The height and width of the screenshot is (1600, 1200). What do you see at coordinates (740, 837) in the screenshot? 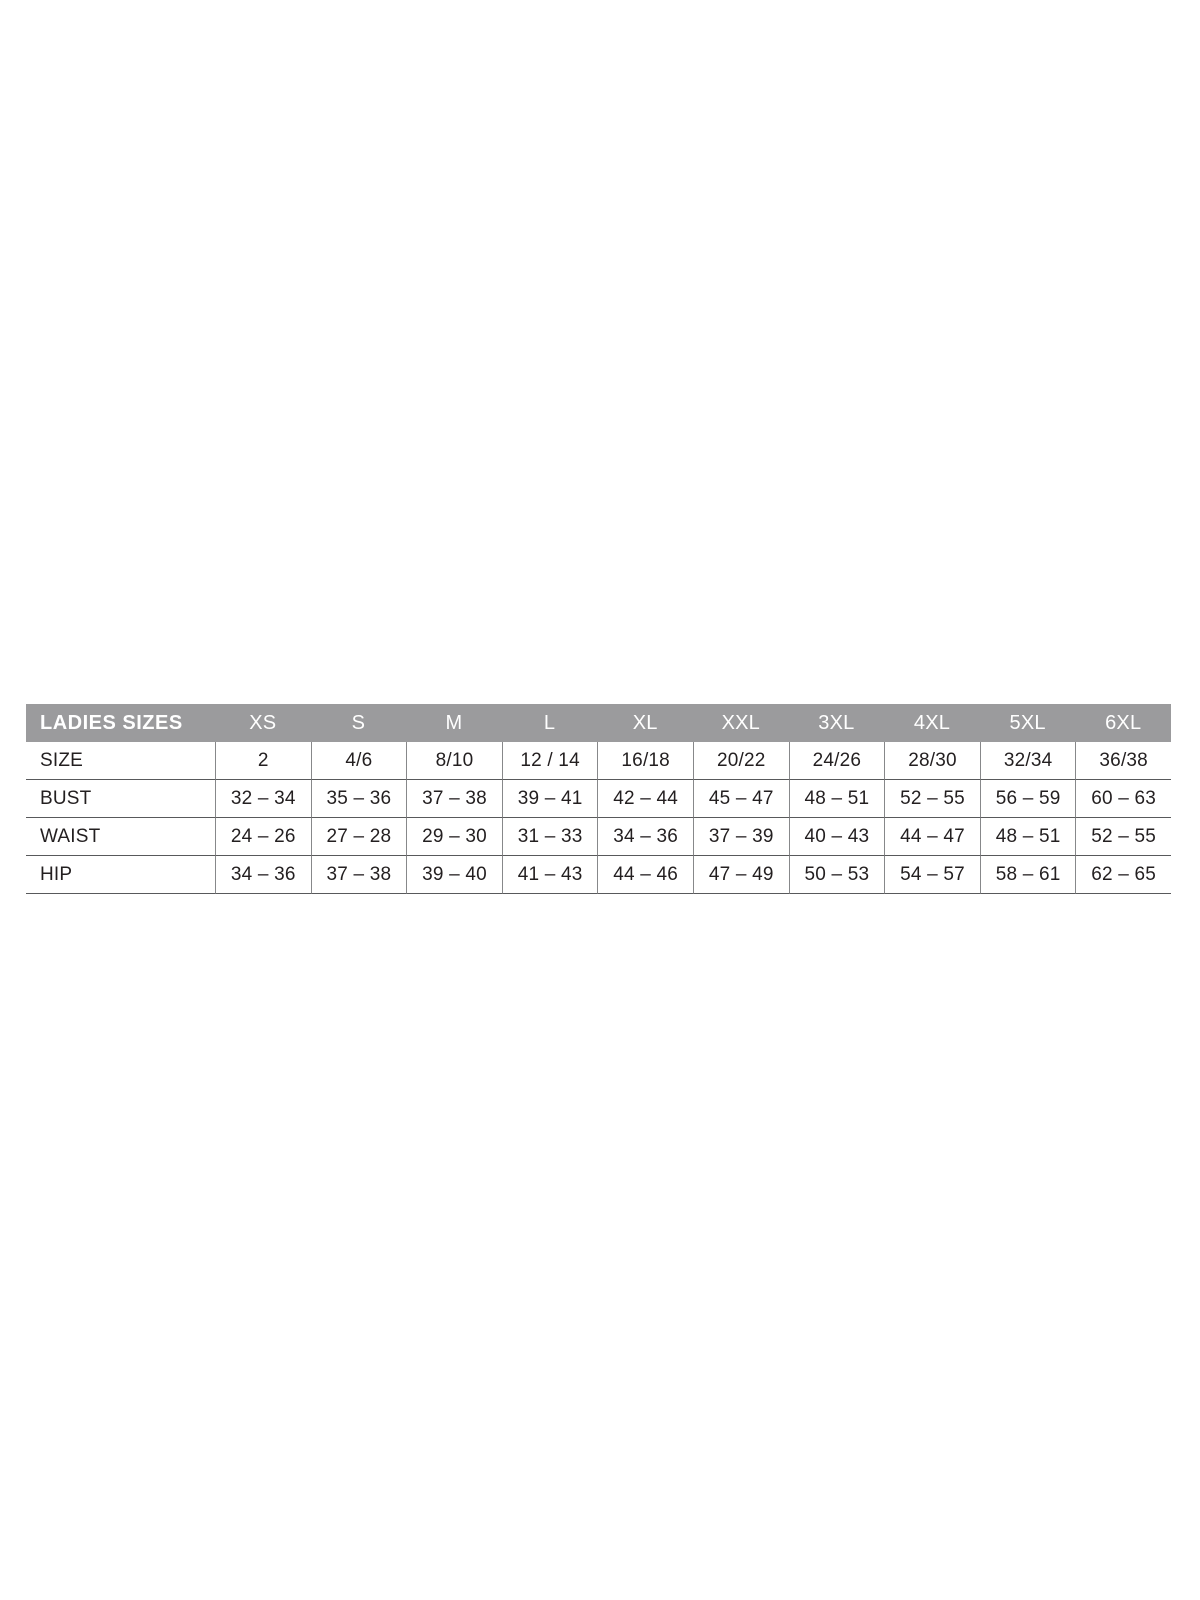
I see `waist-value-xxl: 37 – 39` at bounding box center [740, 837].